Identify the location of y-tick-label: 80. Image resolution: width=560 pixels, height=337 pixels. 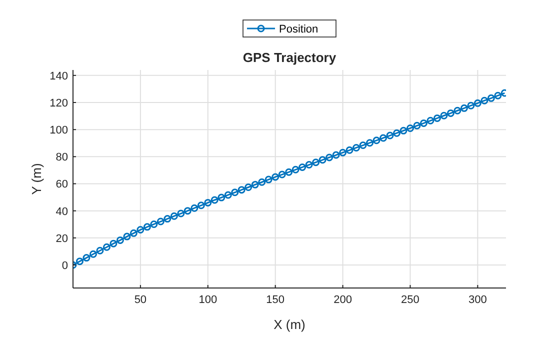
(62, 158).